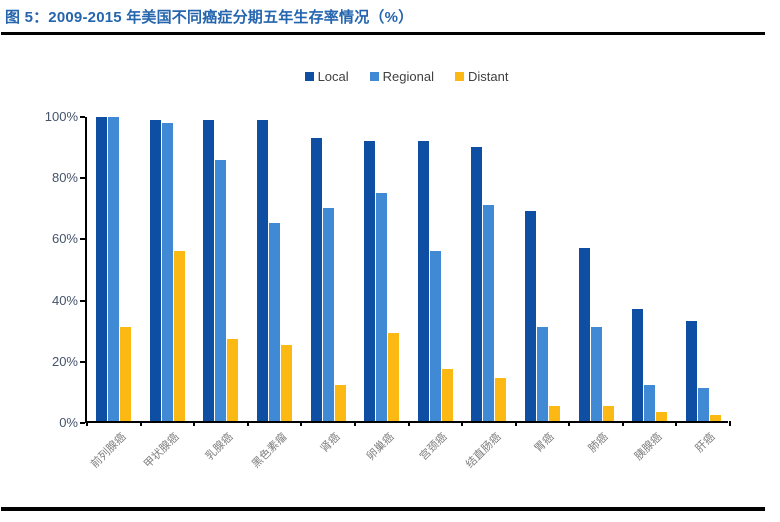 This screenshot has width=780, height=522. What do you see at coordinates (68, 422) in the screenshot?
I see `y-axis-label: 0%` at bounding box center [68, 422].